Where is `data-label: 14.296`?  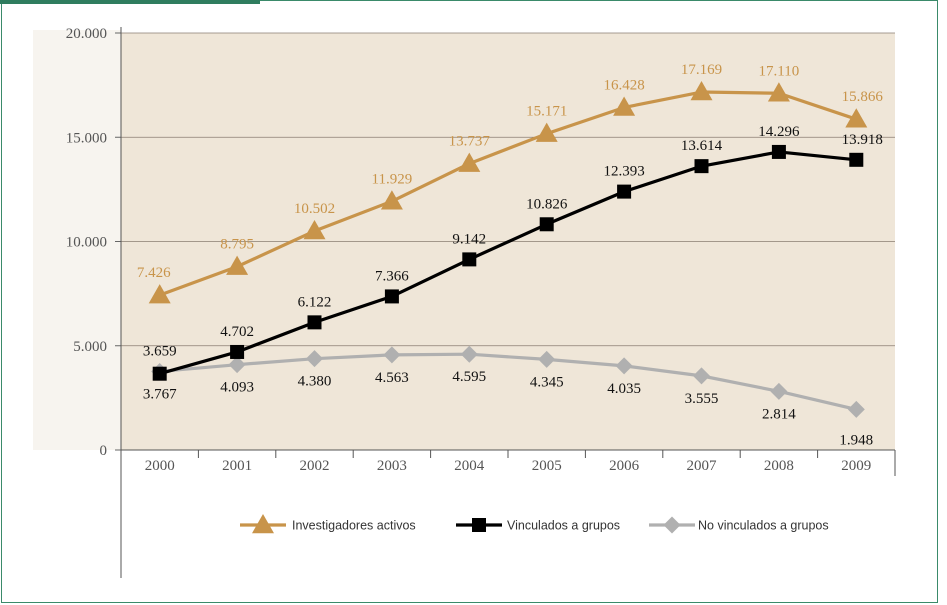
data-label: 14.296 is located at coordinates (779, 132).